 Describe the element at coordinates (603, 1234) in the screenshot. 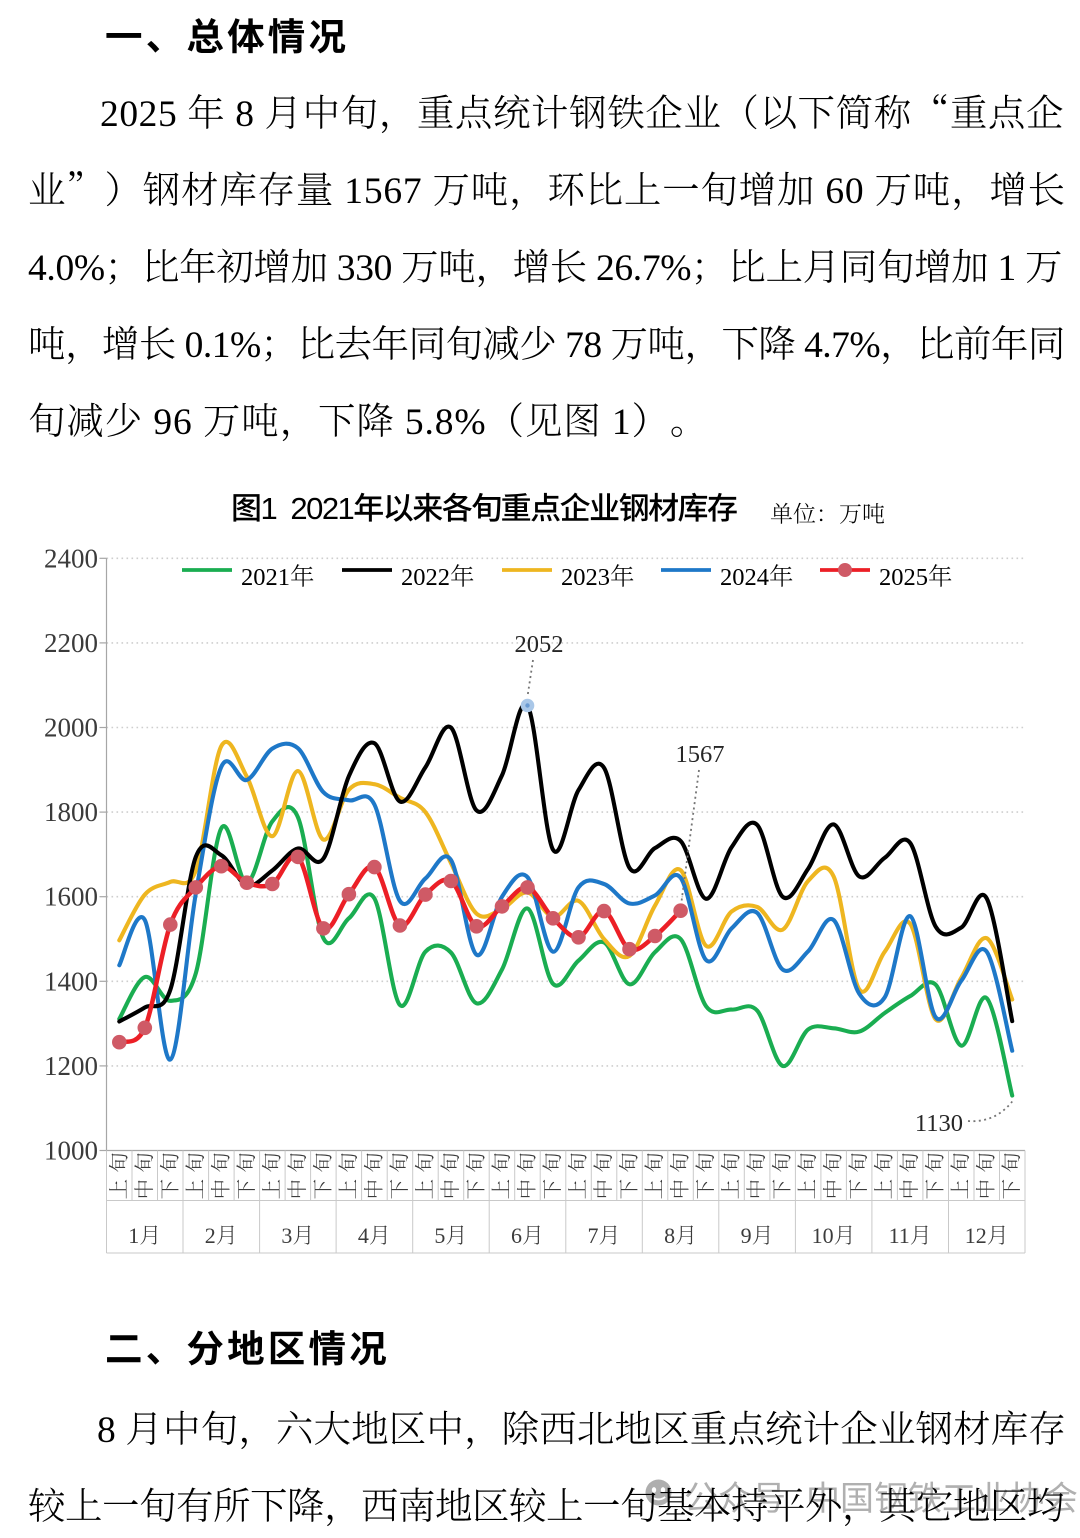

I see `svg-text: 7月` at that location.